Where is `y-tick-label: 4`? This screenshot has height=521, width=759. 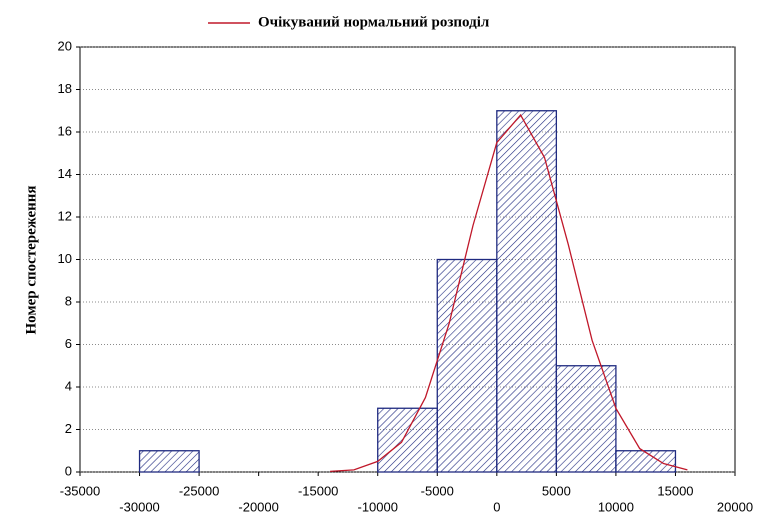
y-tick-label: 4 is located at coordinates (68, 385).